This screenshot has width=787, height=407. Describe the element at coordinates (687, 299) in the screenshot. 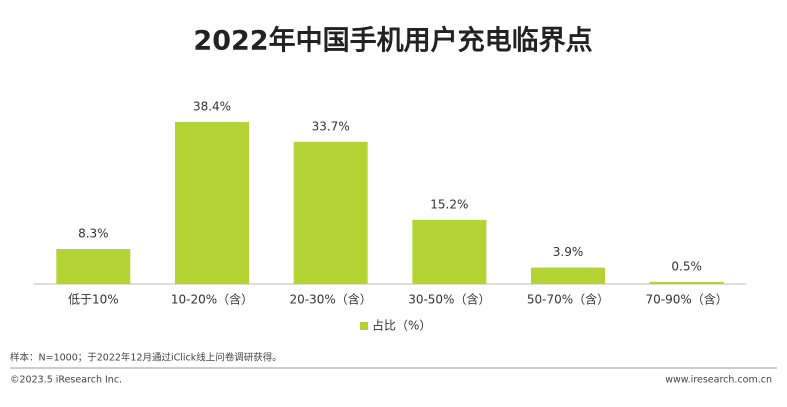

I see `x-tick-label: 70-90%（含）` at that location.